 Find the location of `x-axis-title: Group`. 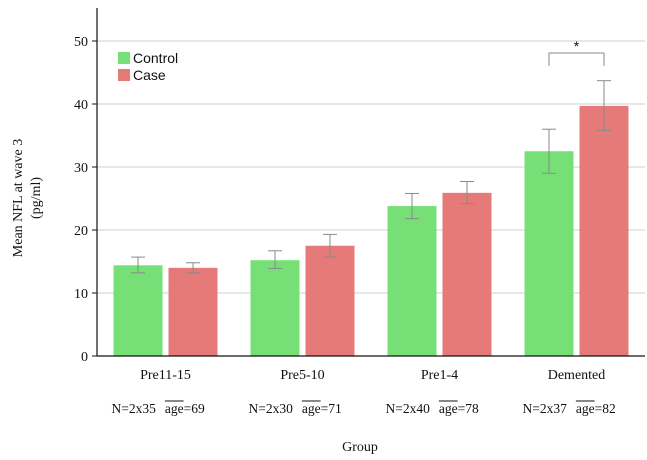

x-axis-title: Group is located at coordinates (360, 447).